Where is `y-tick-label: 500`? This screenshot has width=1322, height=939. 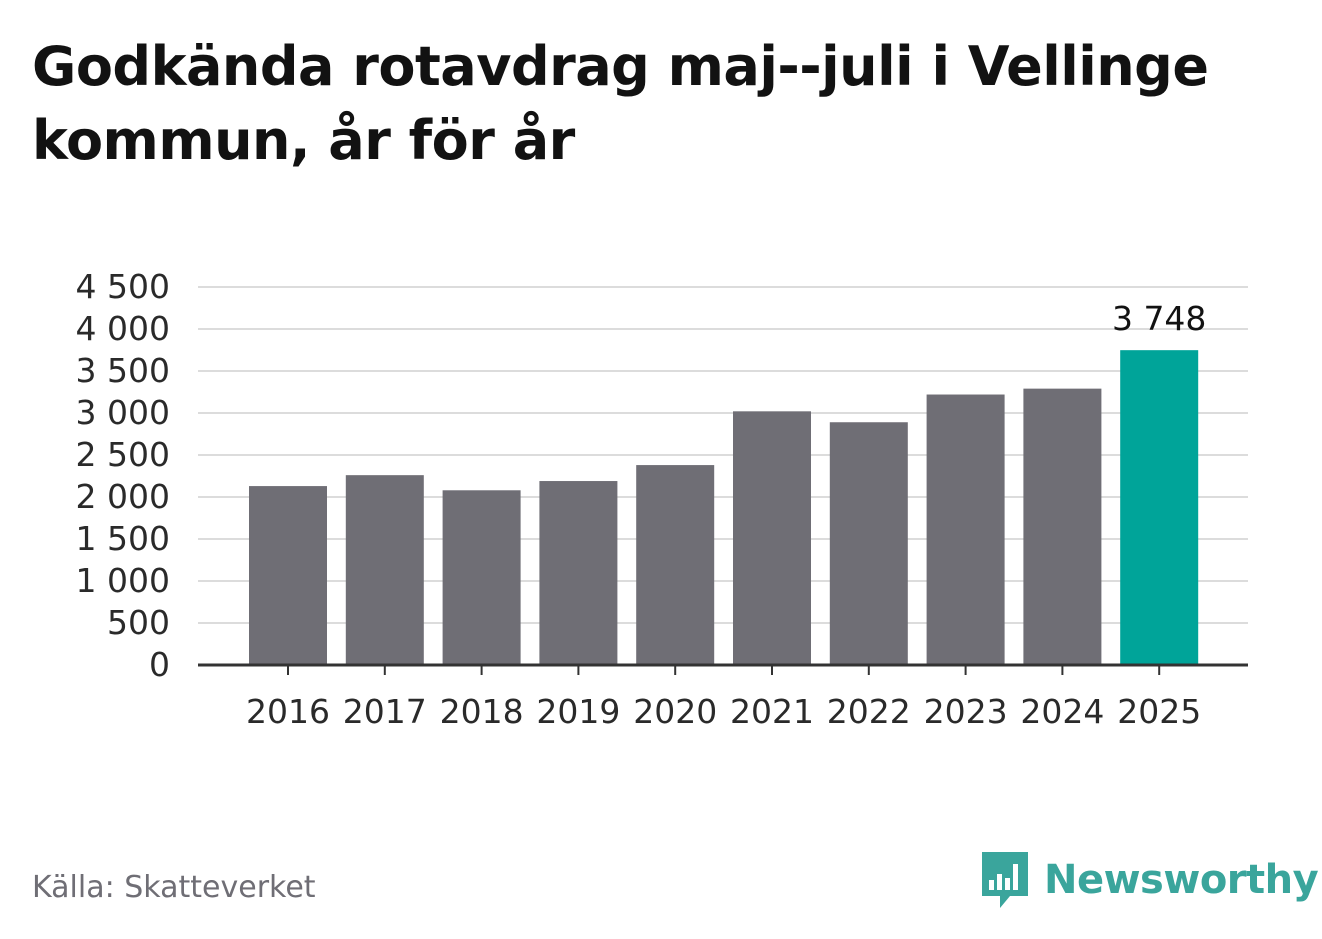
y-tick-label: 500 is located at coordinates (138, 622).